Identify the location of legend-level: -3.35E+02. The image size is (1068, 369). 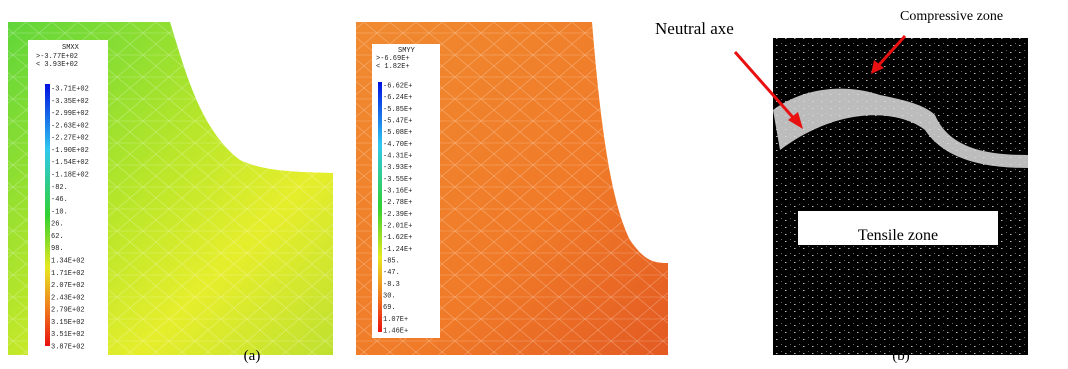
(70, 102).